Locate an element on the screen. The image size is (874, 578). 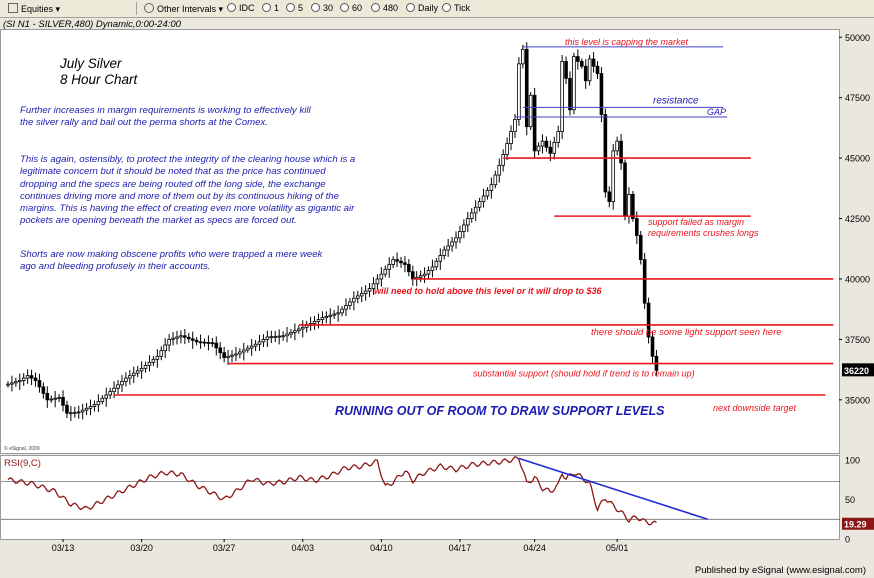
capping-label: this level is capping the market is located at coordinates (627, 42).